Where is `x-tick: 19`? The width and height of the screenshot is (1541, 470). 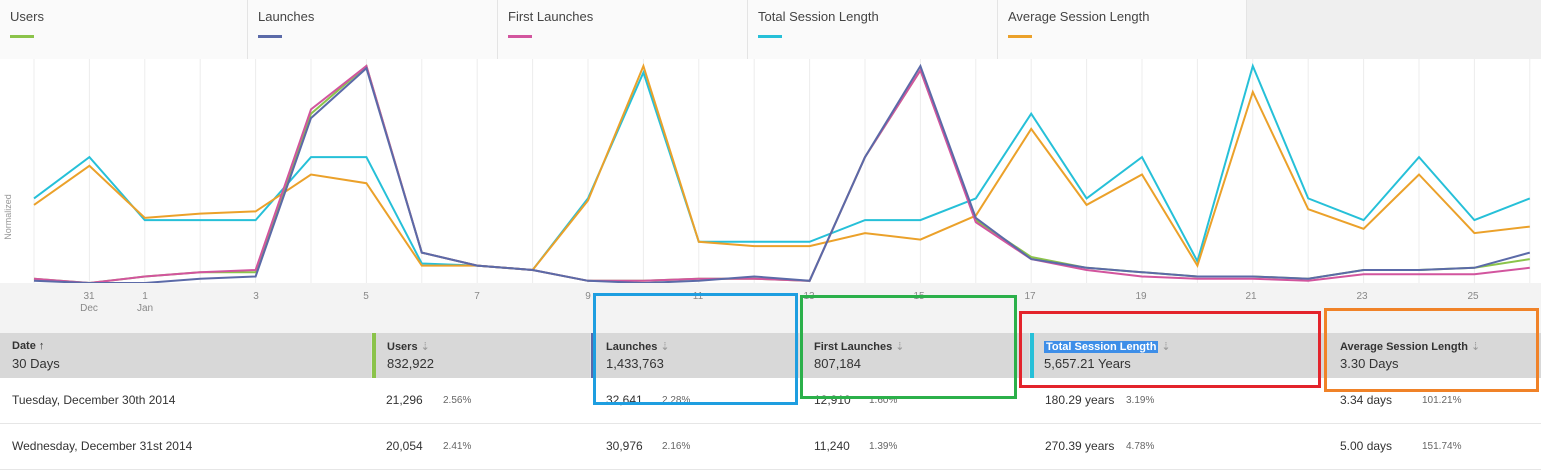
x-tick: 19 is located at coordinates (1141, 296).